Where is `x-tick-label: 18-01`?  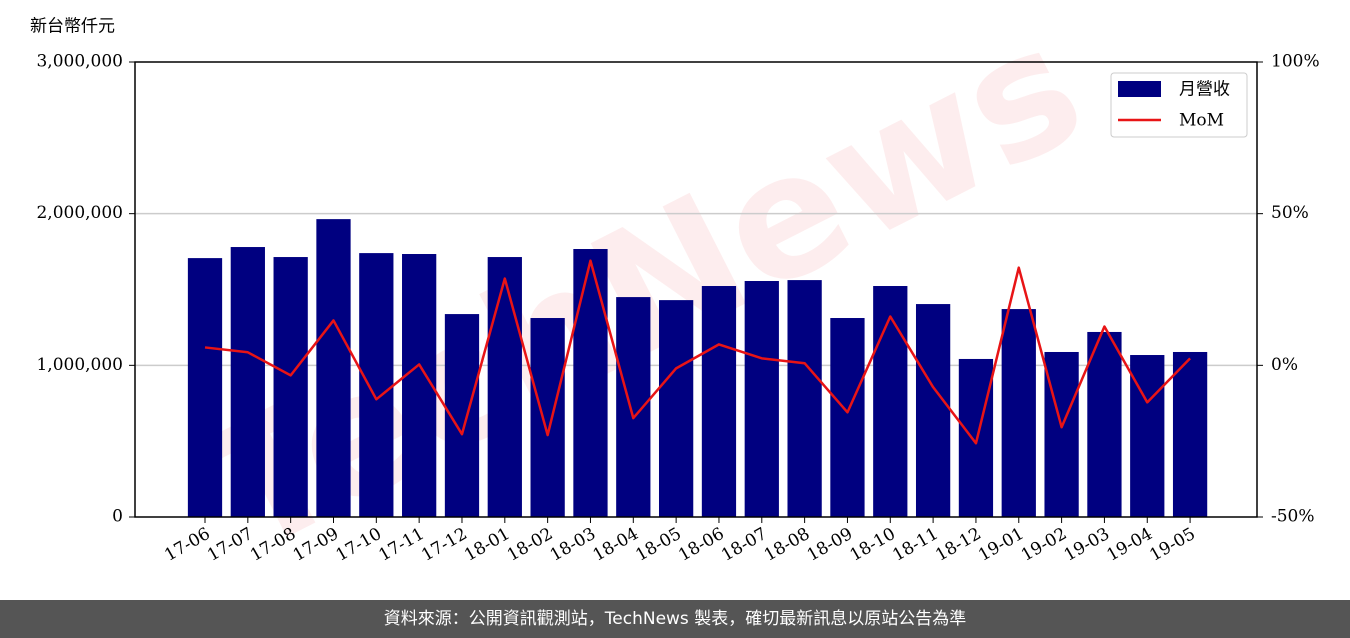 x-tick-label: 18-01 is located at coordinates (487, 545).